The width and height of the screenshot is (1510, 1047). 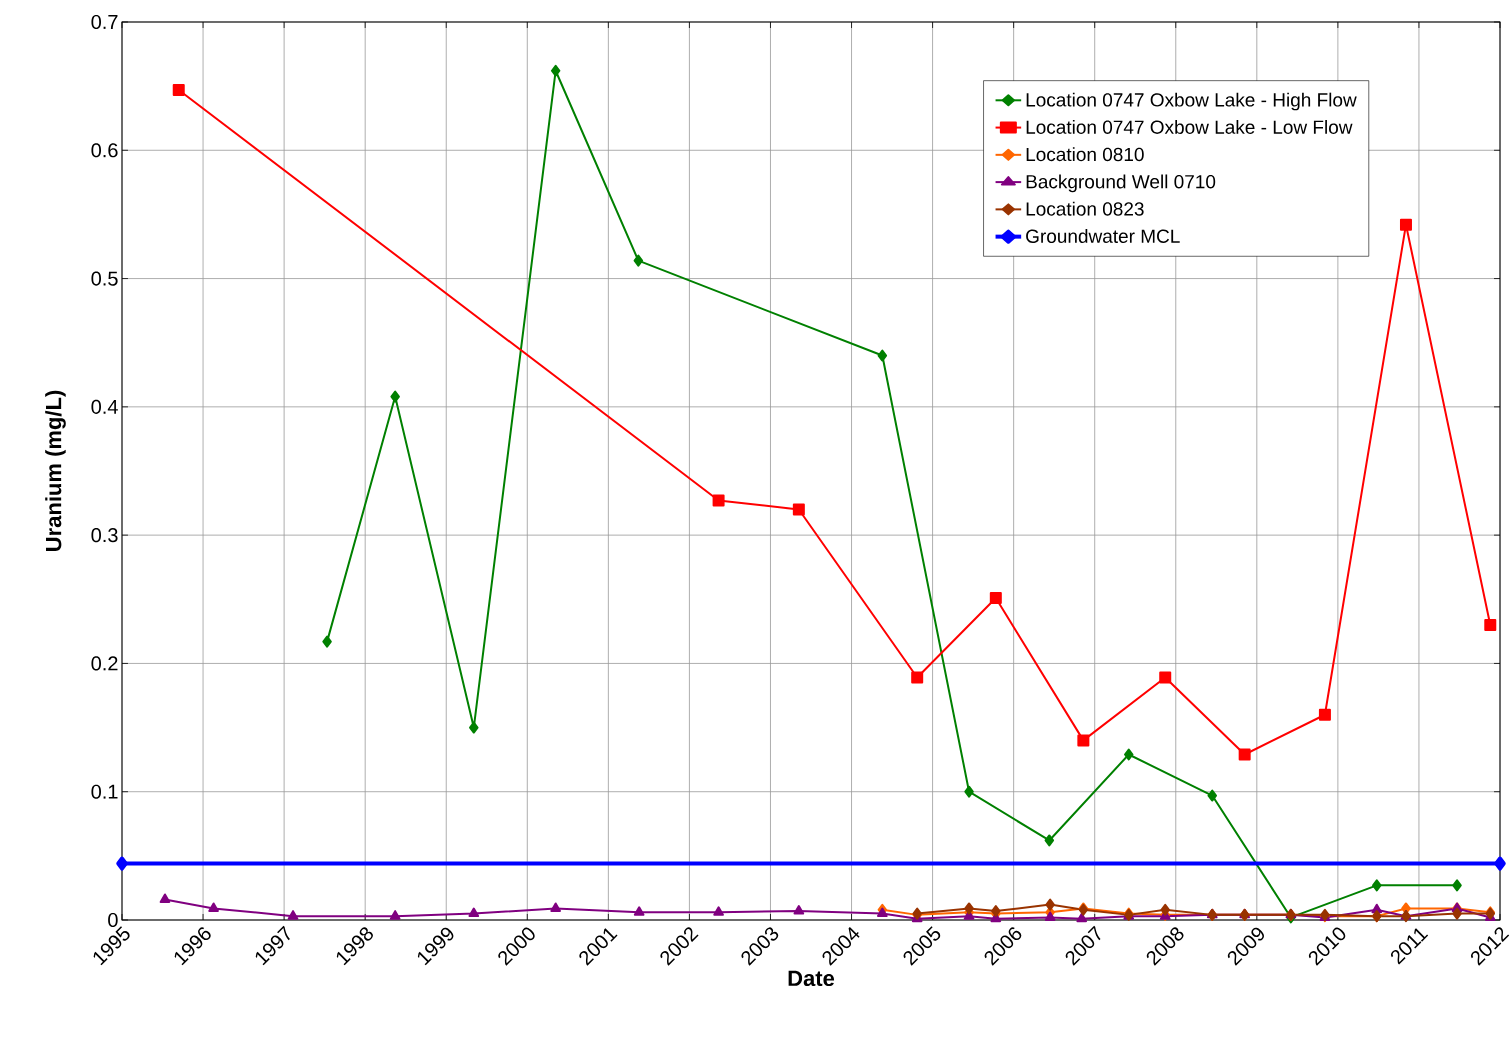 What do you see at coordinates (104, 791) in the screenshot?
I see `y-tick-label: 0.1` at bounding box center [104, 791].